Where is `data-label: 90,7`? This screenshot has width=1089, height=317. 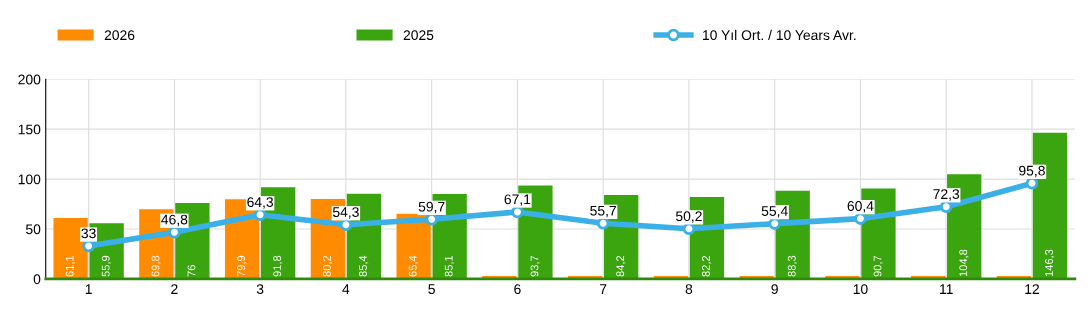
data-label: 90,7 is located at coordinates (878, 266).